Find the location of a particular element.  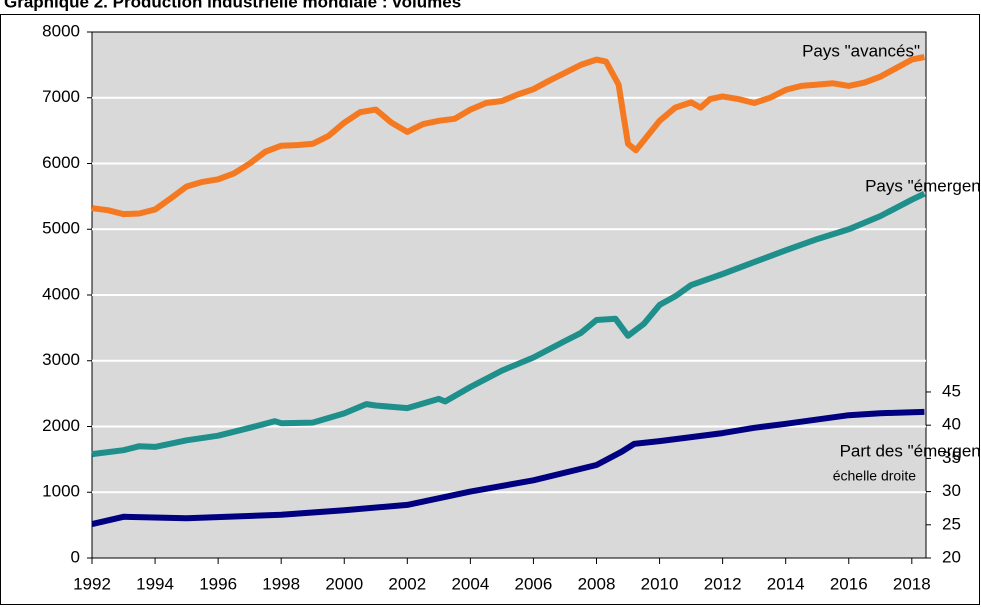

annotation: échelle droite is located at coordinates (874, 476).